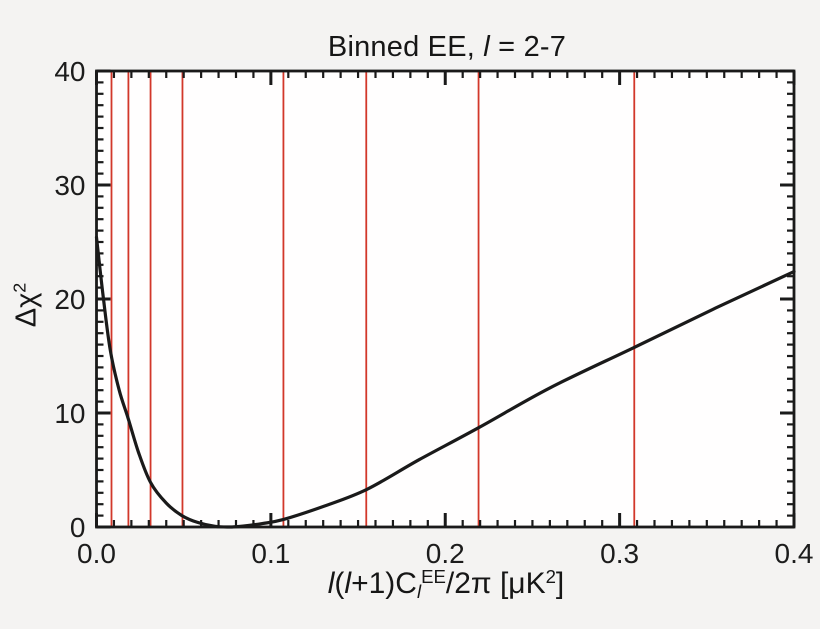 This screenshot has width=820, height=629. What do you see at coordinates (69, 413) in the screenshot?
I see `y-tick-label: 10` at bounding box center [69, 413].